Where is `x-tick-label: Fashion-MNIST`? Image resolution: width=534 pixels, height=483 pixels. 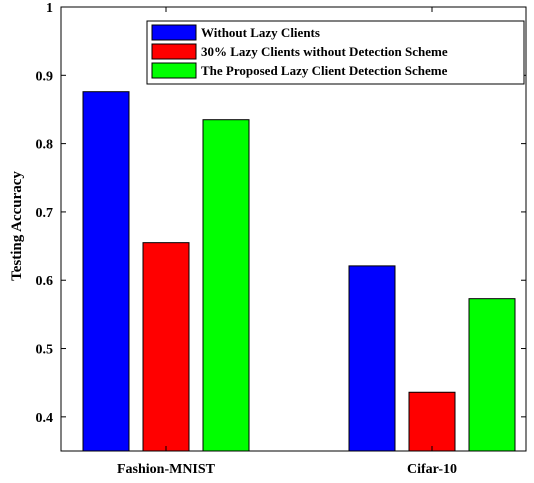 x-tick-label: Fashion-MNIST is located at coordinates (166, 469).